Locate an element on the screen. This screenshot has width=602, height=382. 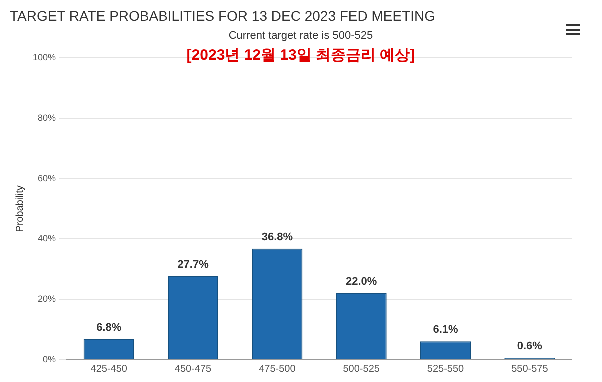
y-tick-label: 40% is located at coordinates (47, 239).